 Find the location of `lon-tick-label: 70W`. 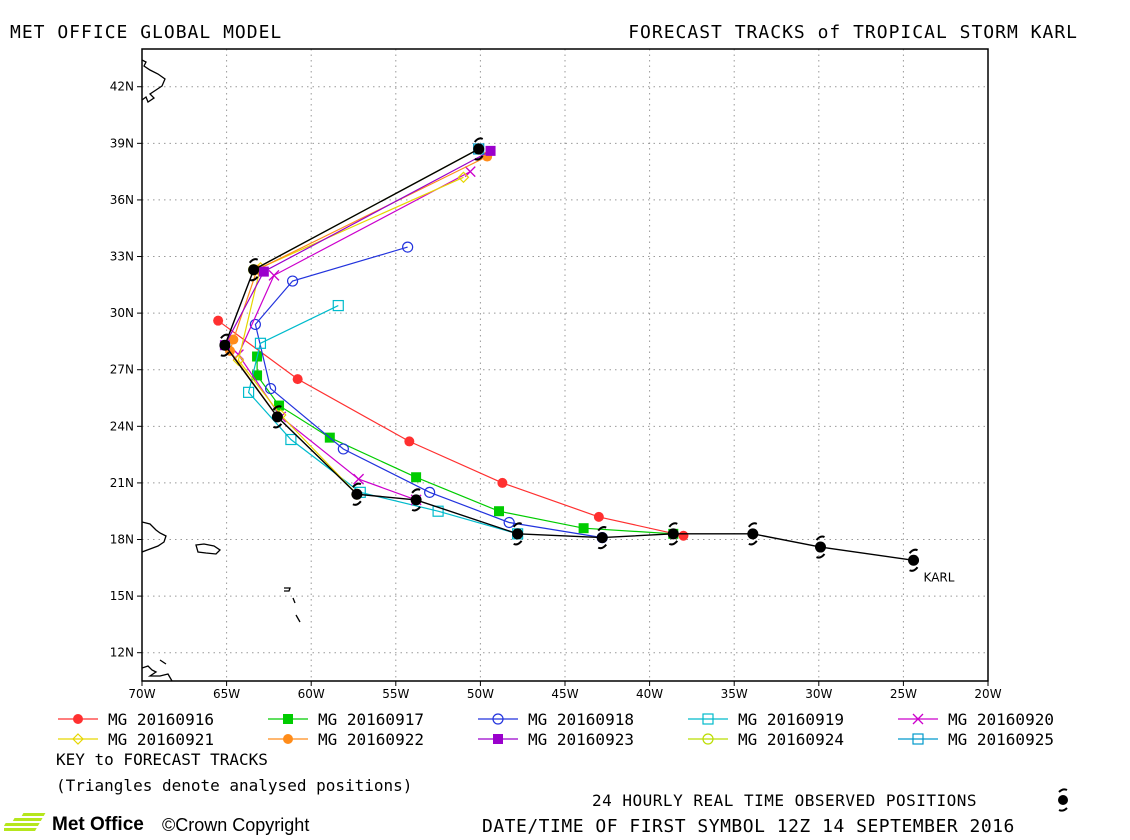

lon-tick-label: 70W is located at coordinates (141, 694).